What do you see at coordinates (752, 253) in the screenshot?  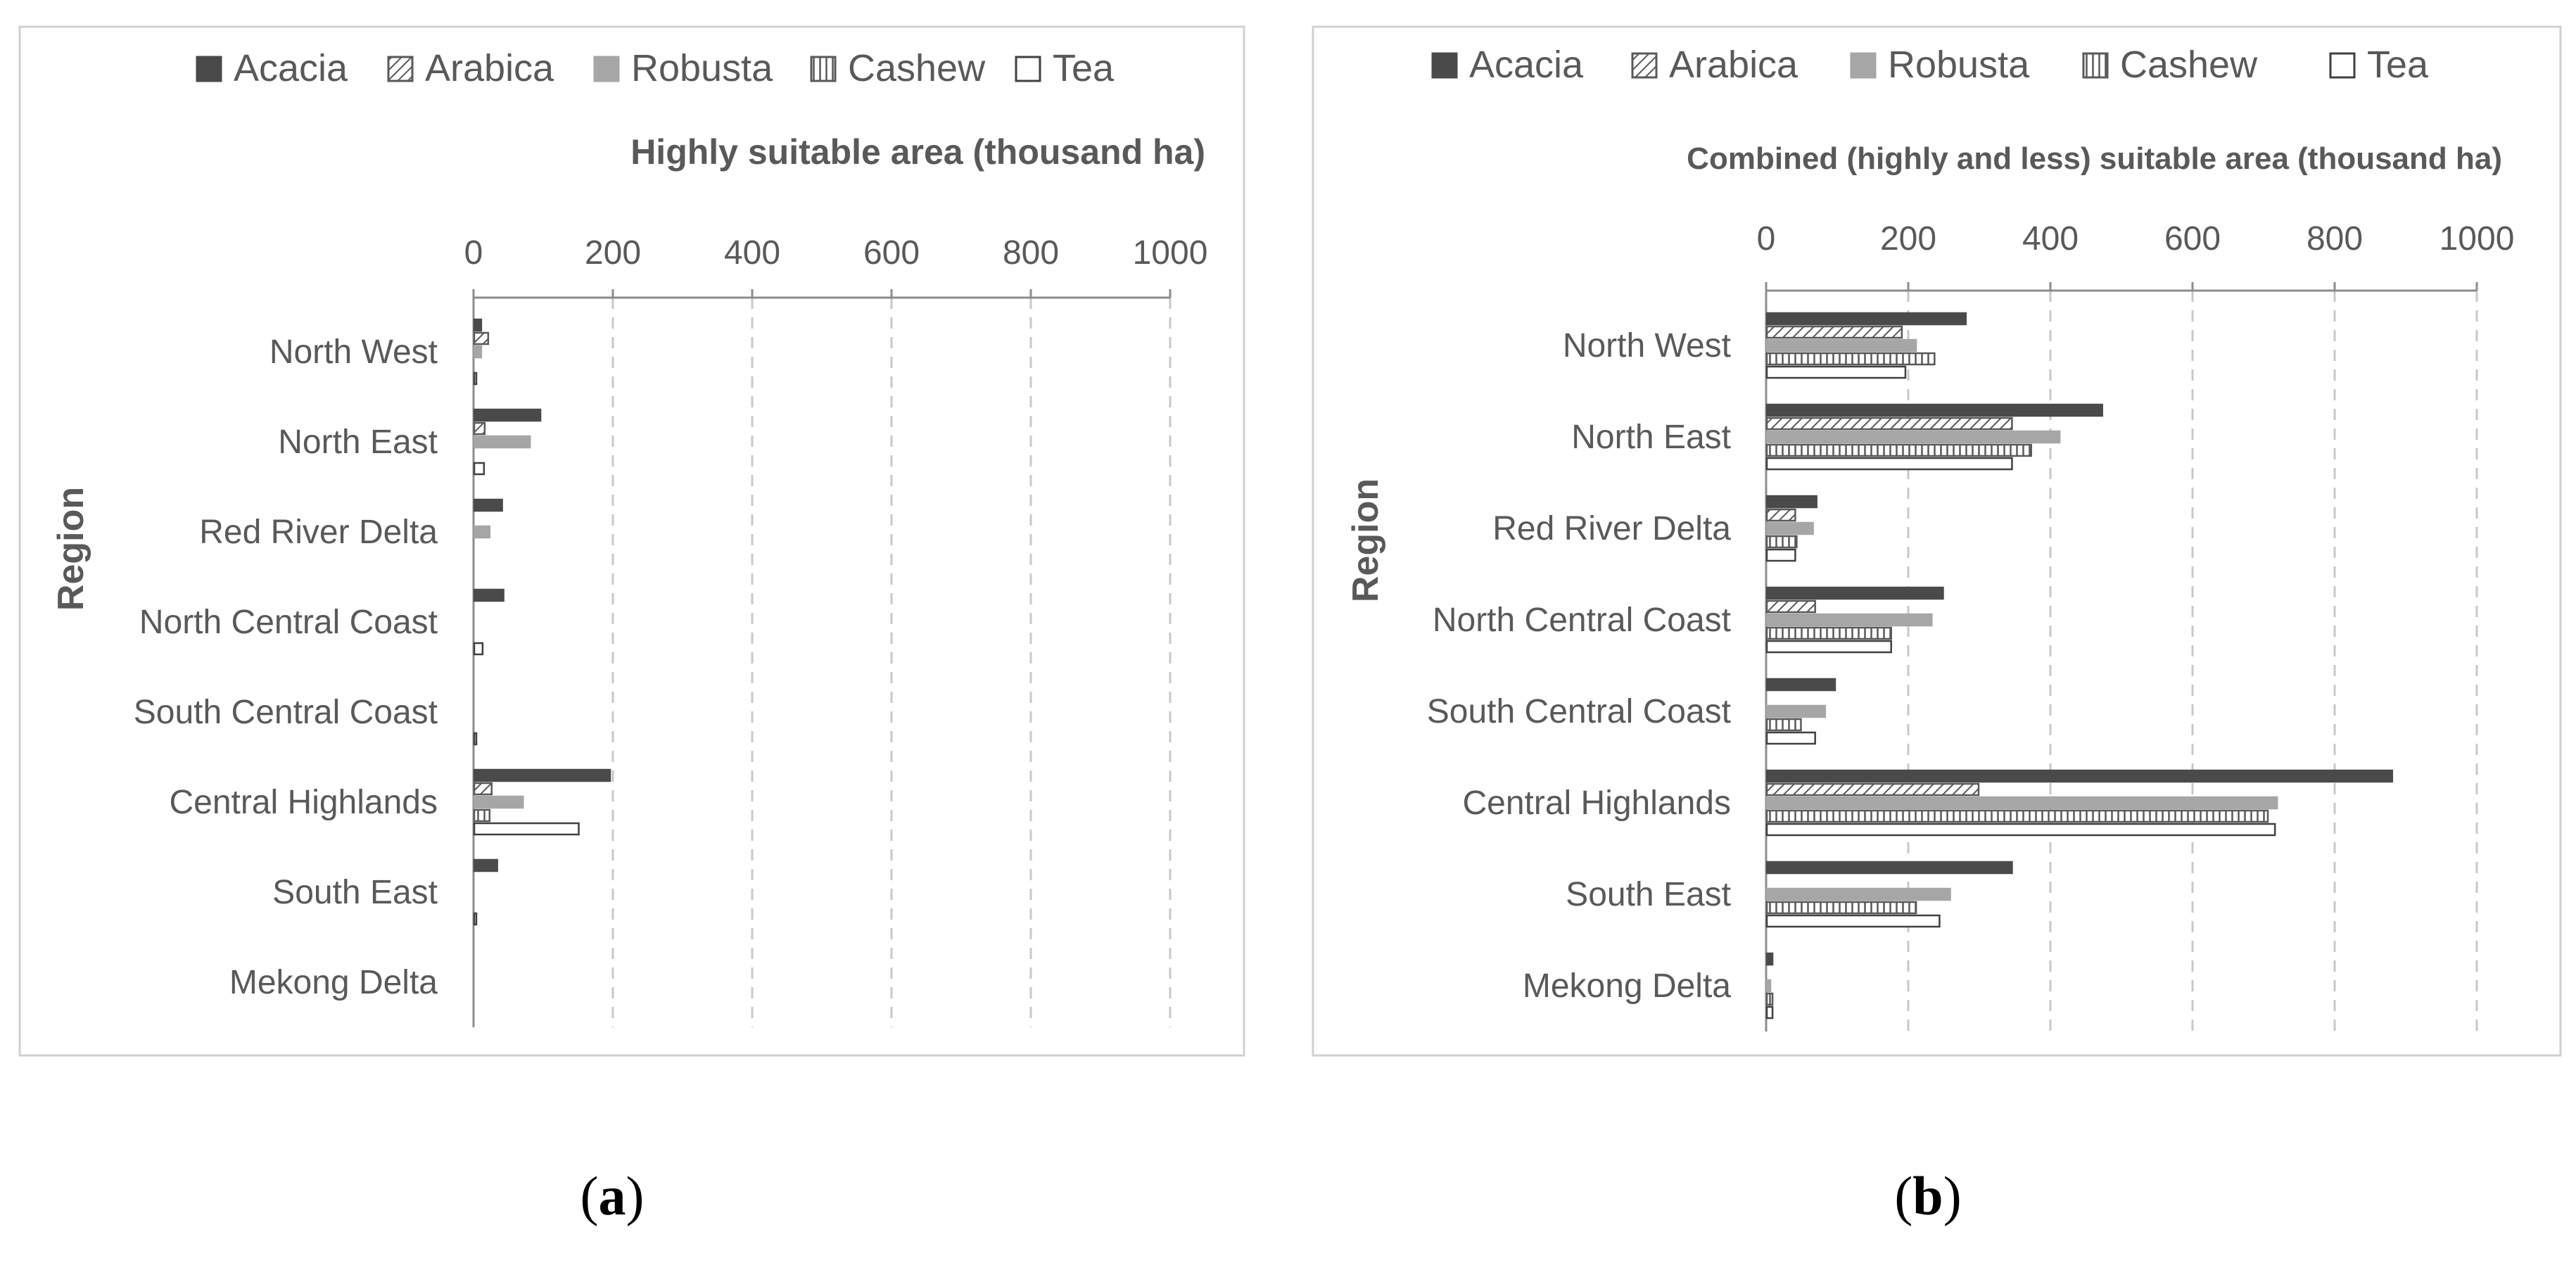 I see `panel-a-tick-label-400: 400` at bounding box center [752, 253].